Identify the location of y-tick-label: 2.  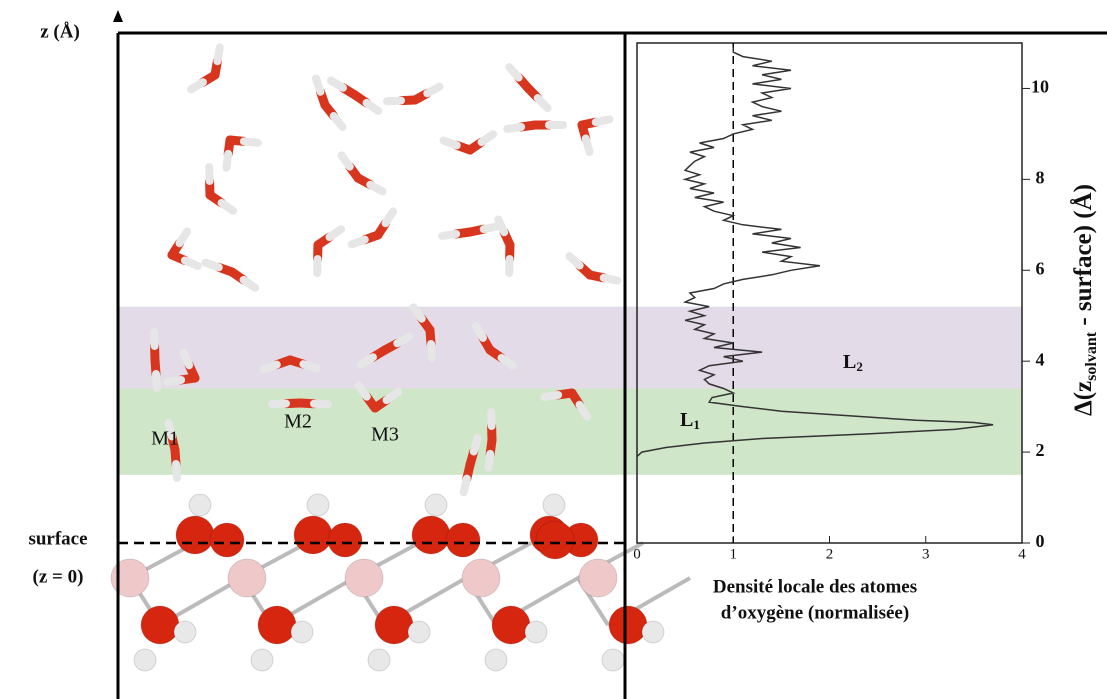
(1040, 450).